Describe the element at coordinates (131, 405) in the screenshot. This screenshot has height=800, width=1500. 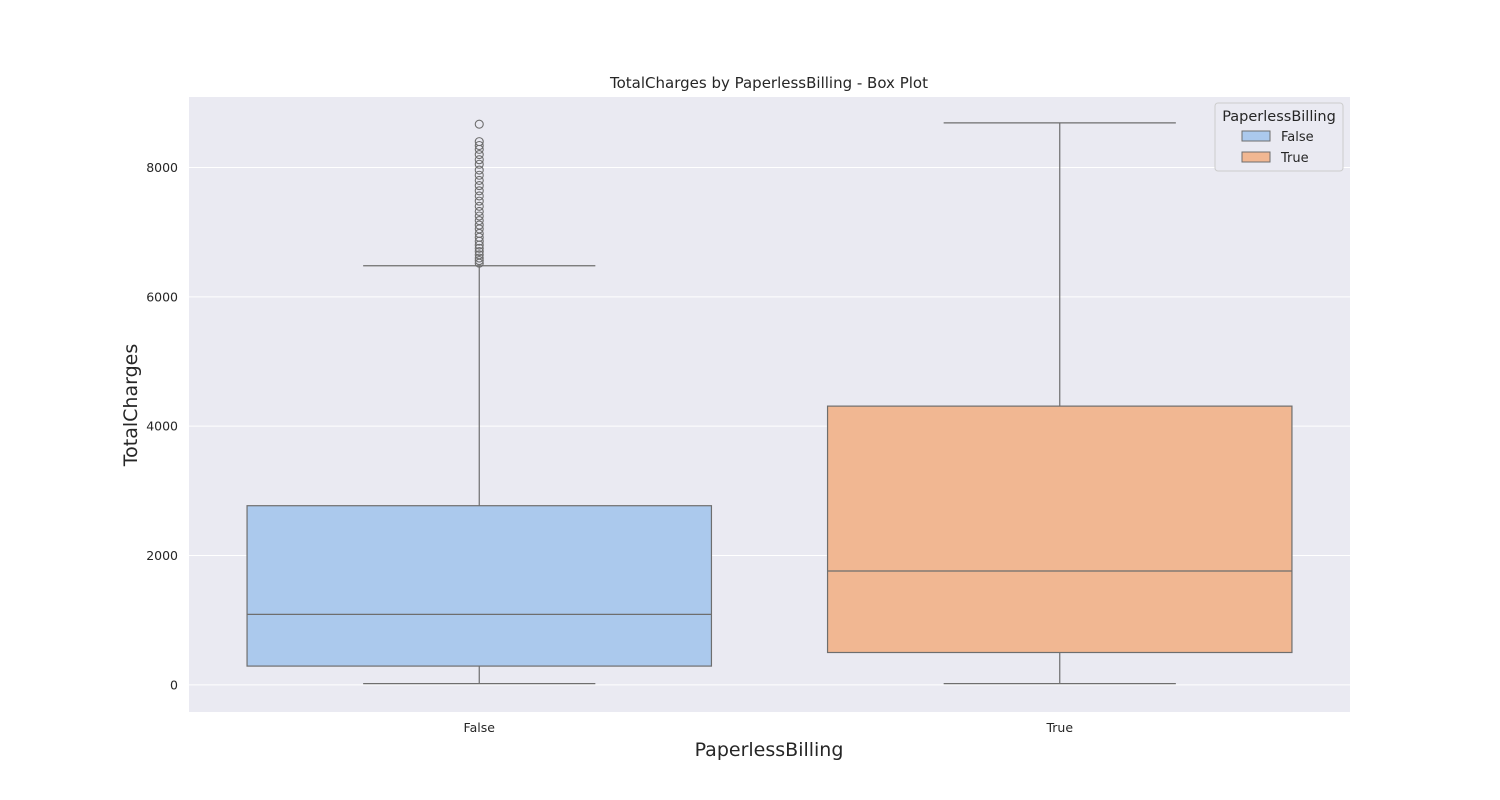
I see `y-axis-label: TotalCharges` at that location.